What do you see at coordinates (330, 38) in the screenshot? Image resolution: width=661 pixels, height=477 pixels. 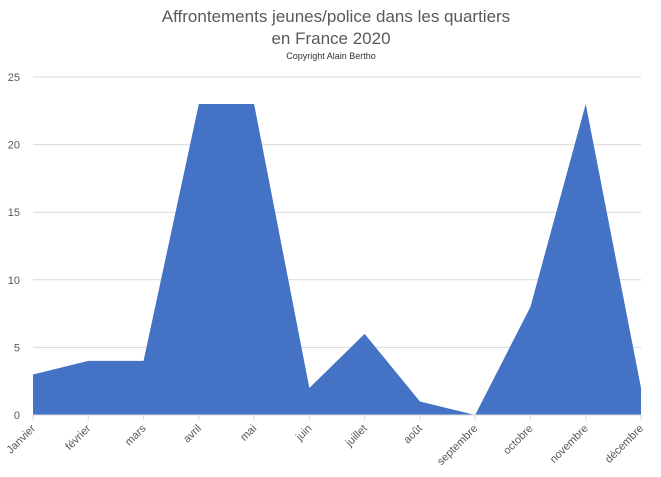 I see `chart-title: en France 2020` at bounding box center [330, 38].